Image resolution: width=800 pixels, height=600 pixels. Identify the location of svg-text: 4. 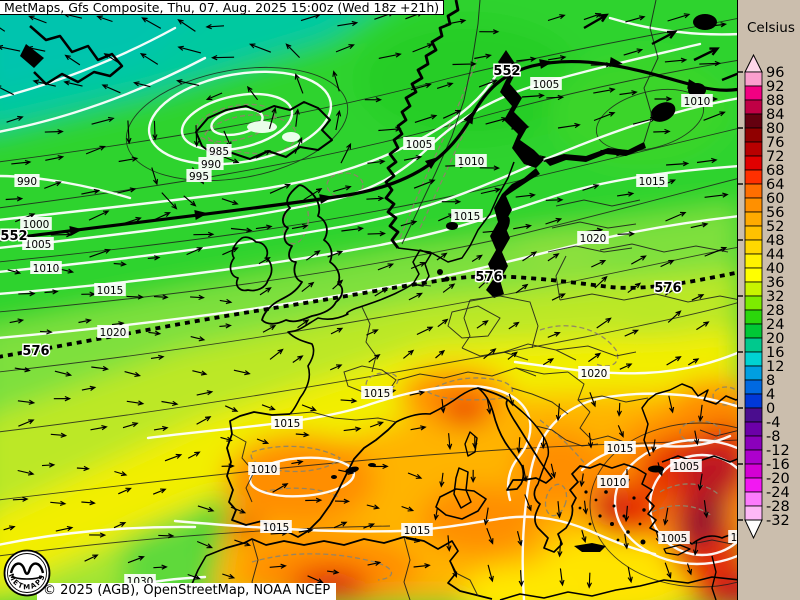
(770, 395).